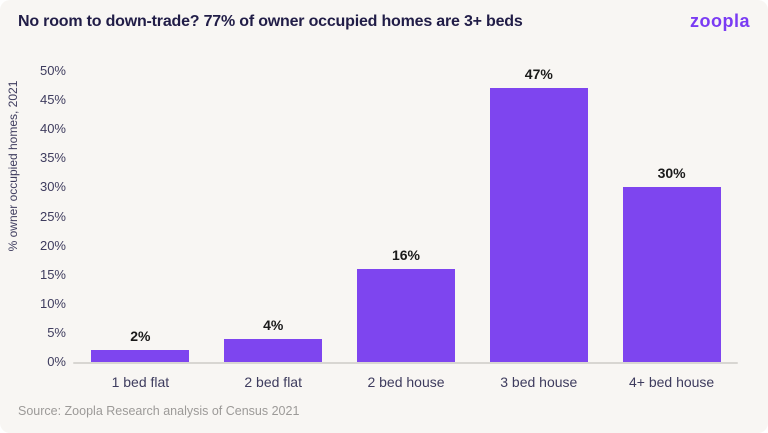 Image resolution: width=768 pixels, height=433 pixels. I want to click on y-tick-label: 40%, so click(52, 129).